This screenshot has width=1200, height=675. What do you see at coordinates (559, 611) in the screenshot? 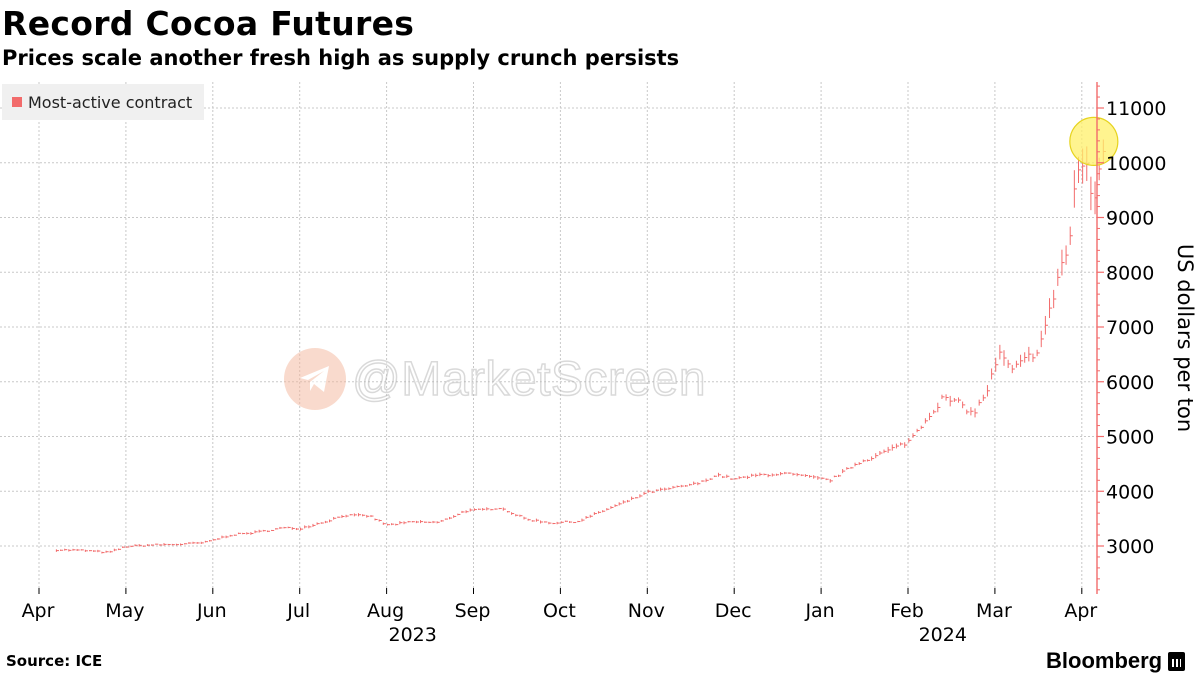
I see `x-tick-label: Oct` at bounding box center [559, 611].